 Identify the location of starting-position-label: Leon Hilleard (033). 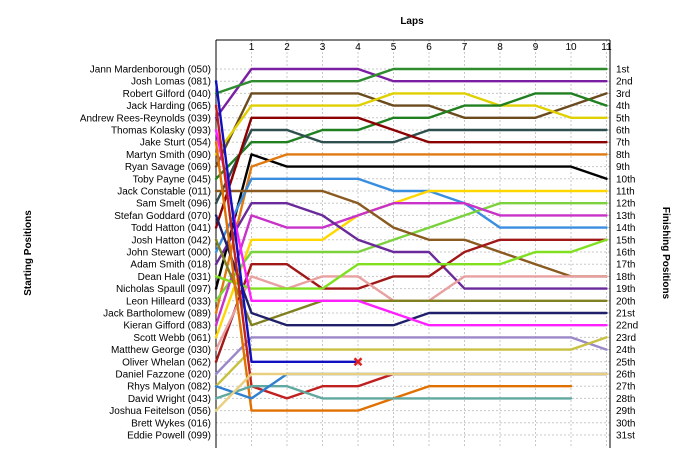
(168, 301).